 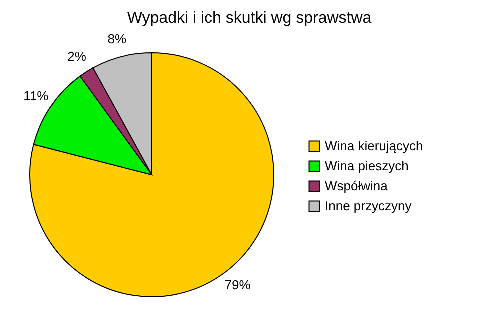 I want to click on data-label: 2%, so click(x=77, y=56).